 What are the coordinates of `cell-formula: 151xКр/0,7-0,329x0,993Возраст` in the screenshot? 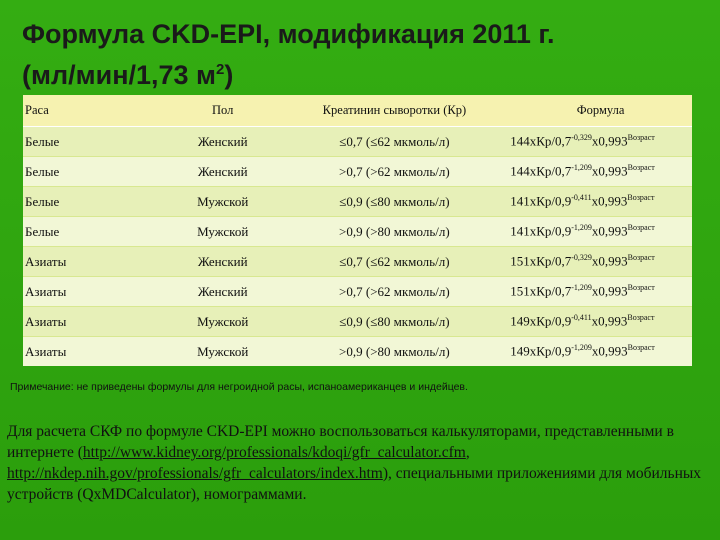 It's located at (599, 261).